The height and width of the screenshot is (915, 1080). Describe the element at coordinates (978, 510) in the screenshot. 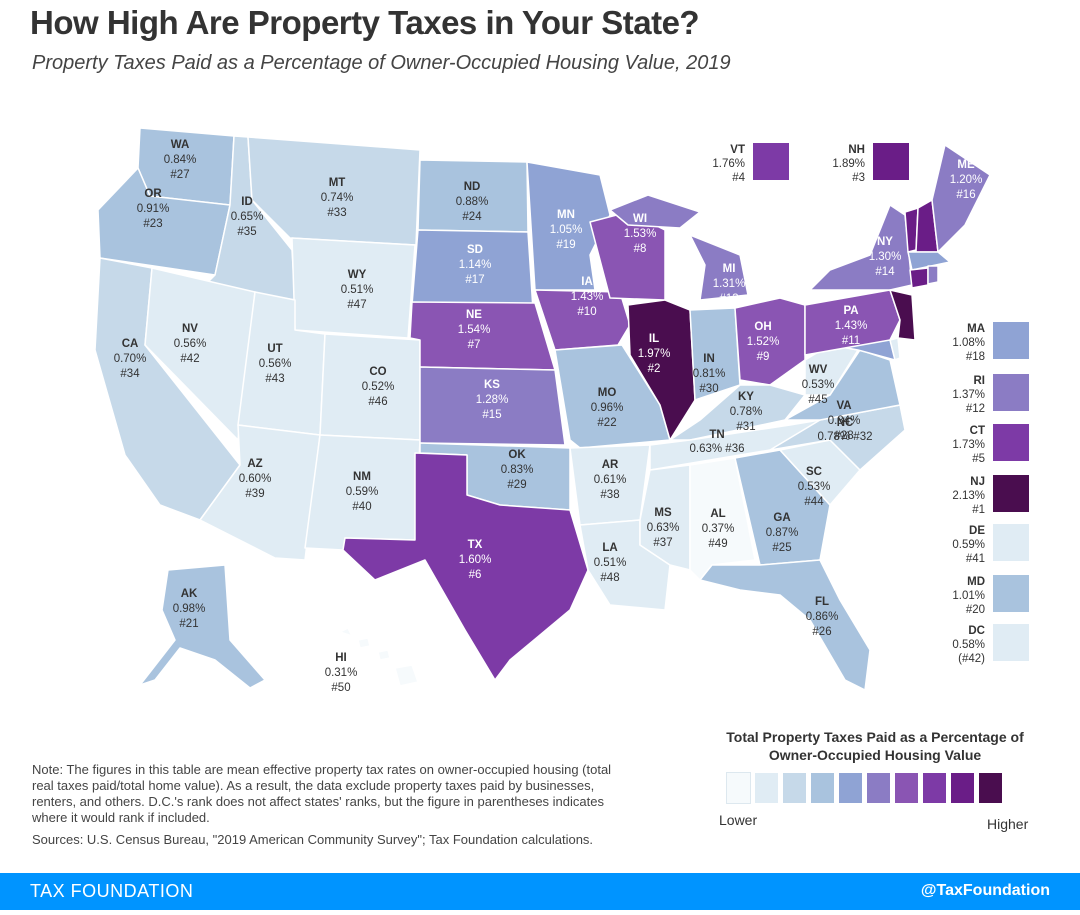

I see `callout-rank: #1` at that location.